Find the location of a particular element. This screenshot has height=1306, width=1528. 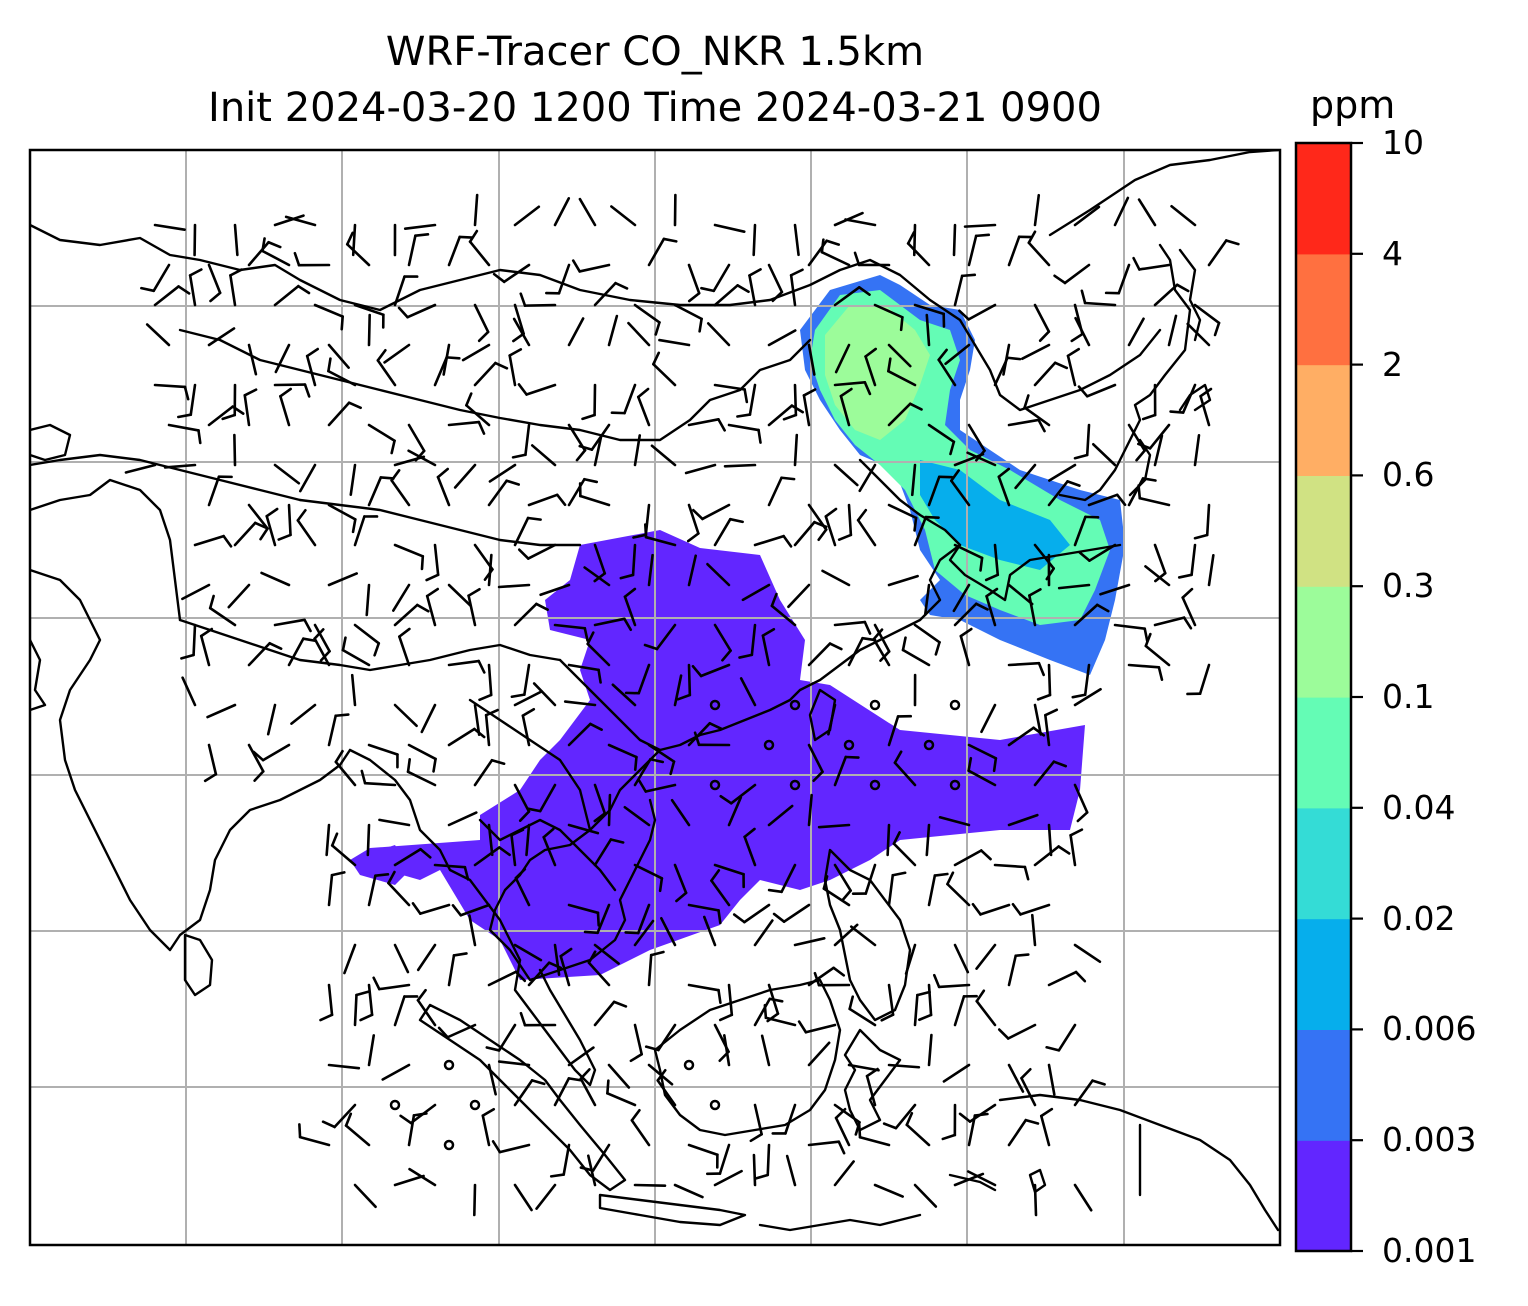

coastline-lesser-sunda is located at coordinates (877, 1202).